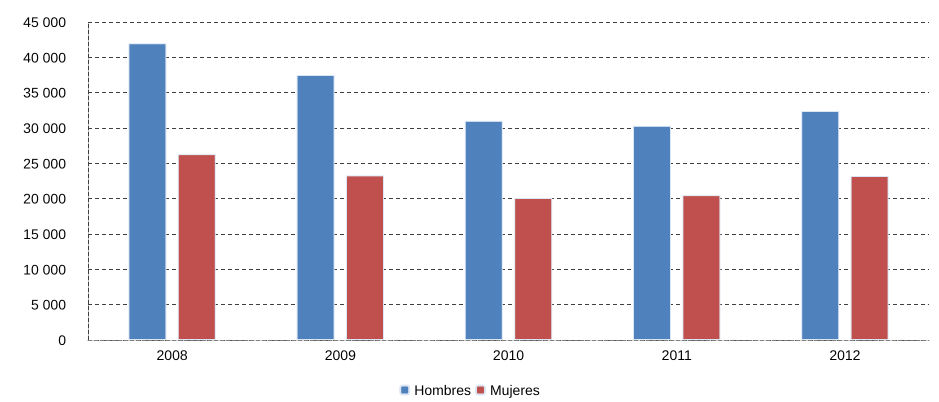  What do you see at coordinates (62, 340) in the screenshot?
I see `y-tick-label: 0` at bounding box center [62, 340].